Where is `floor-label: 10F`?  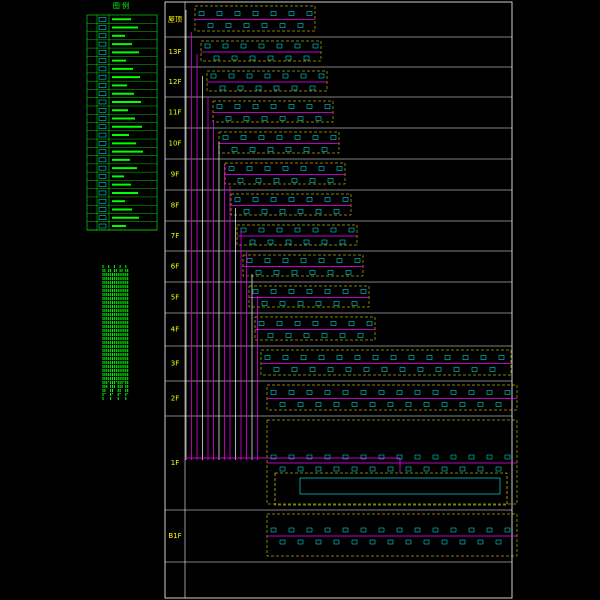 floor-label: 10F is located at coordinates (175, 144).